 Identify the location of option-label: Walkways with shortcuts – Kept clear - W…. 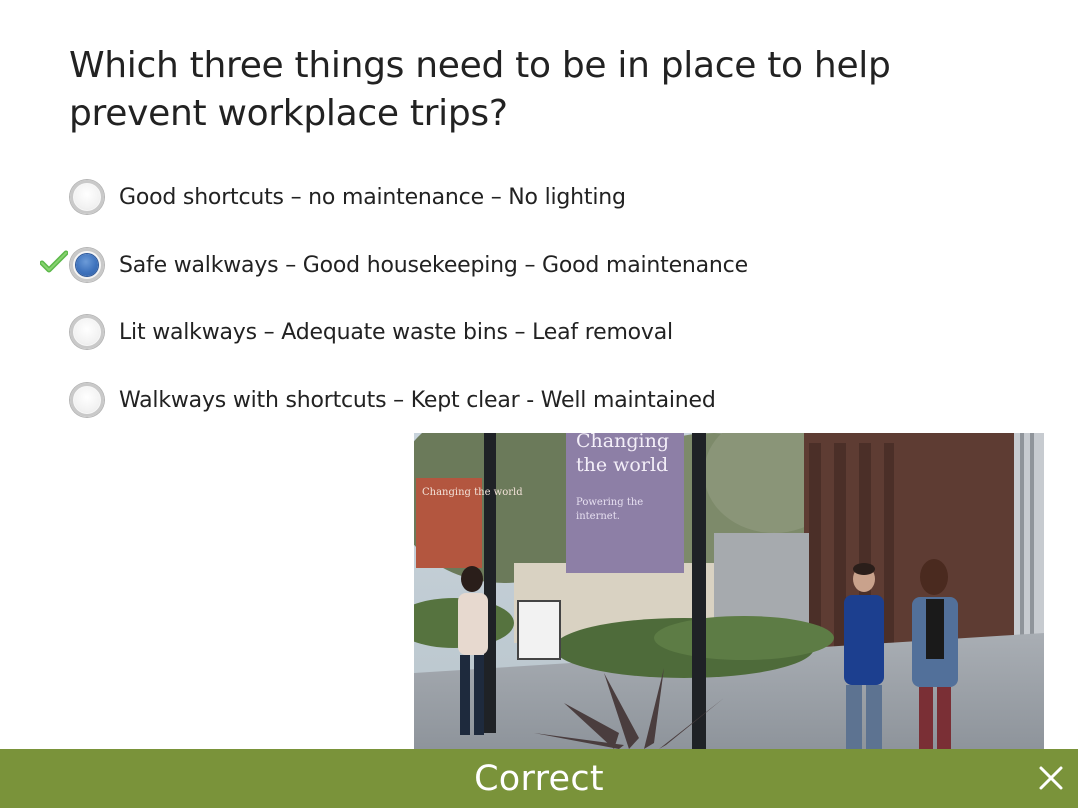
(417, 400).